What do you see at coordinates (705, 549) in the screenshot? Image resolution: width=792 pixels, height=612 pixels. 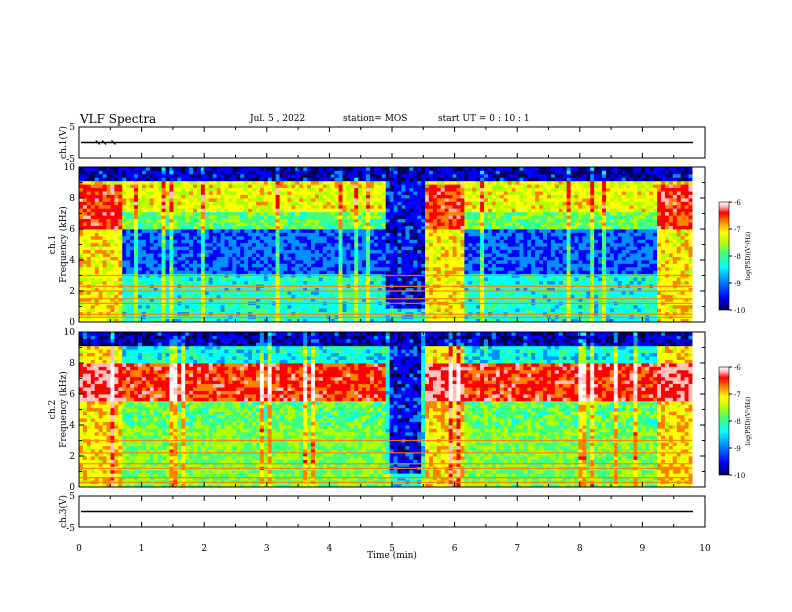 I see `x-tick-label: 10` at bounding box center [705, 549].